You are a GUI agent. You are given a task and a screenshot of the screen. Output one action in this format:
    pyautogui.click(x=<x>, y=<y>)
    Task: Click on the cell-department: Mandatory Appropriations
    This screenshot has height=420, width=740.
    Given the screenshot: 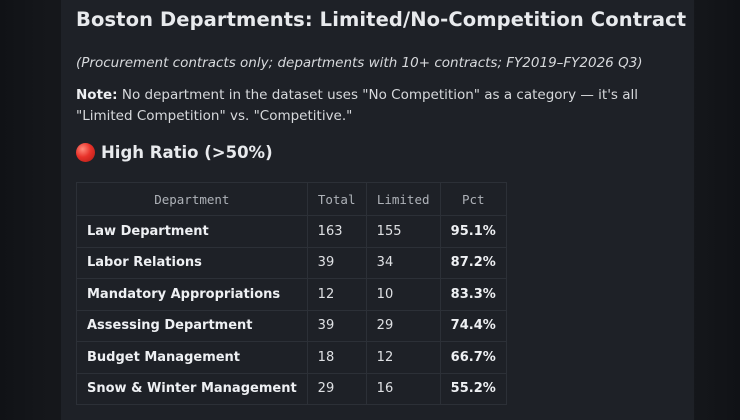 What is the action you would take?
    pyautogui.click(x=192, y=294)
    